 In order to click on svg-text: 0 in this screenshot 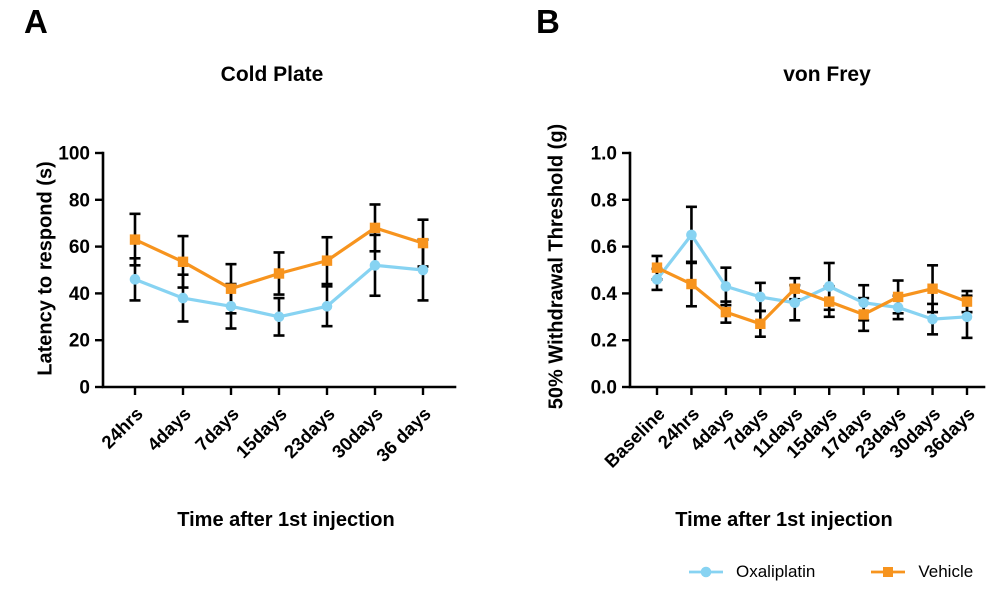, I will do `click(84, 388)`.